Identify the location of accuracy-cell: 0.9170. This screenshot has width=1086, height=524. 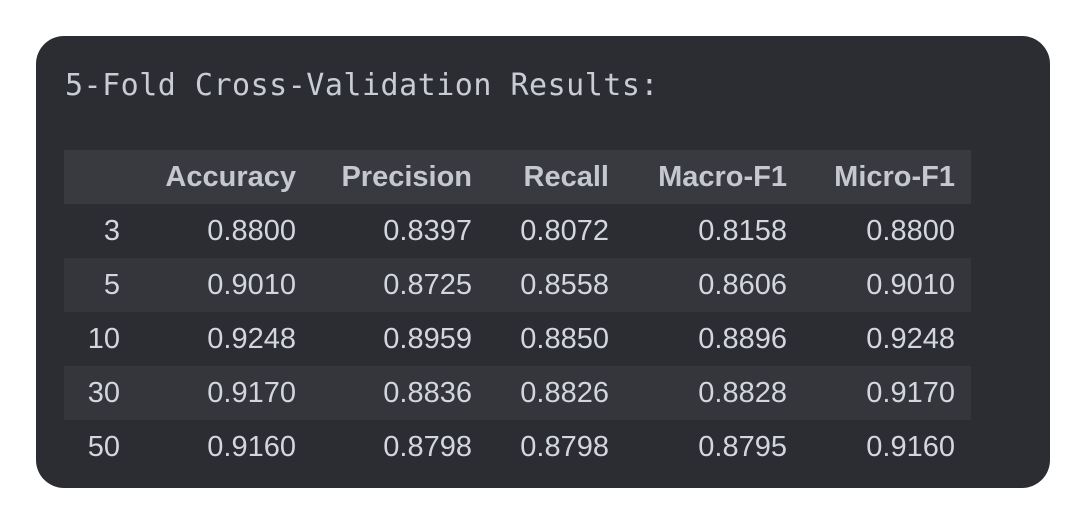
(251, 392).